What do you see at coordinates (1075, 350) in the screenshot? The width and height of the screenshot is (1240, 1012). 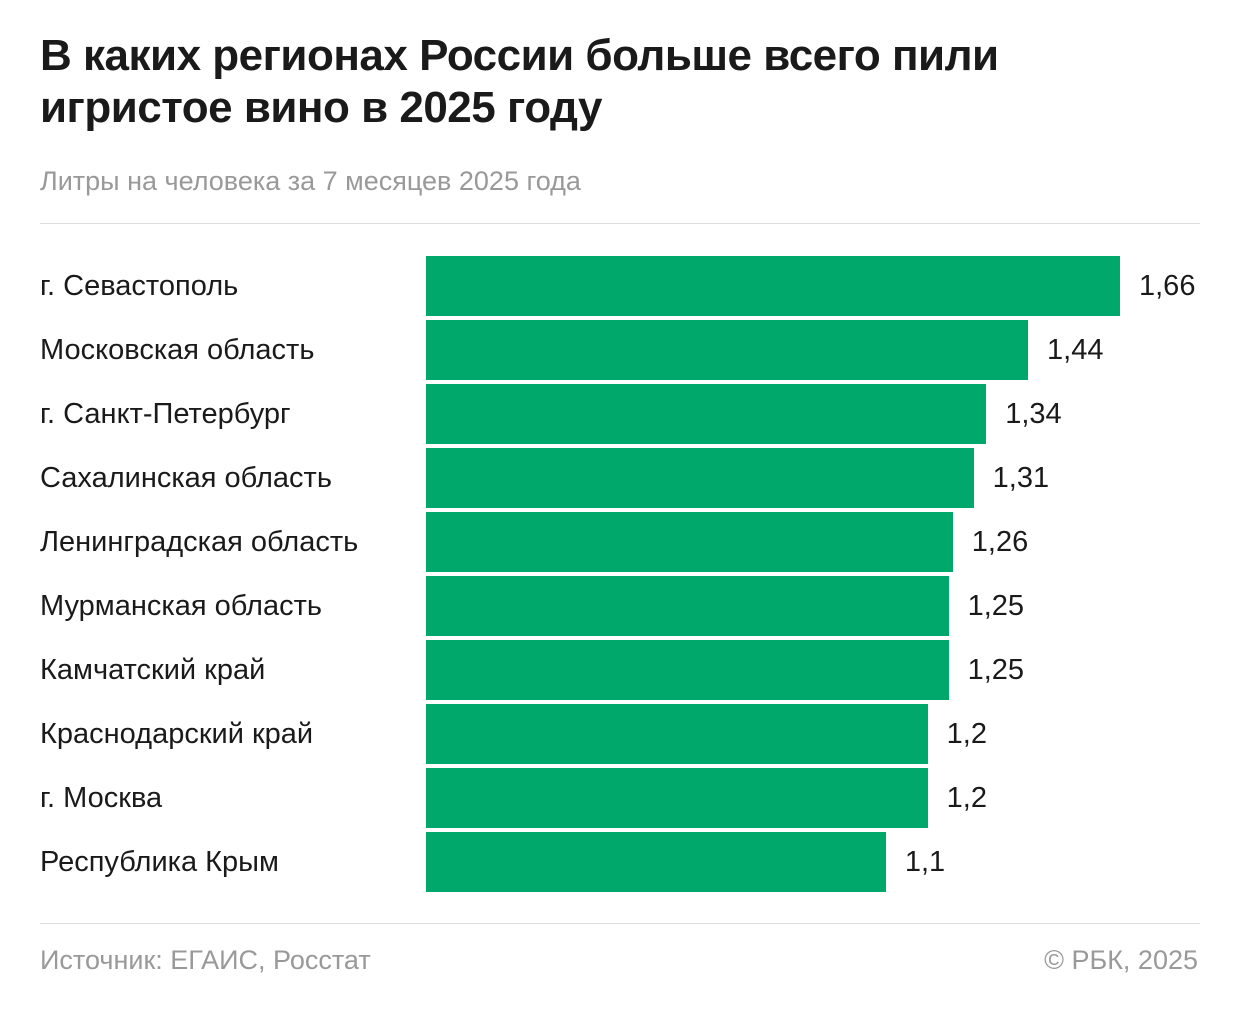 I see `value-label: 1,44` at bounding box center [1075, 350].